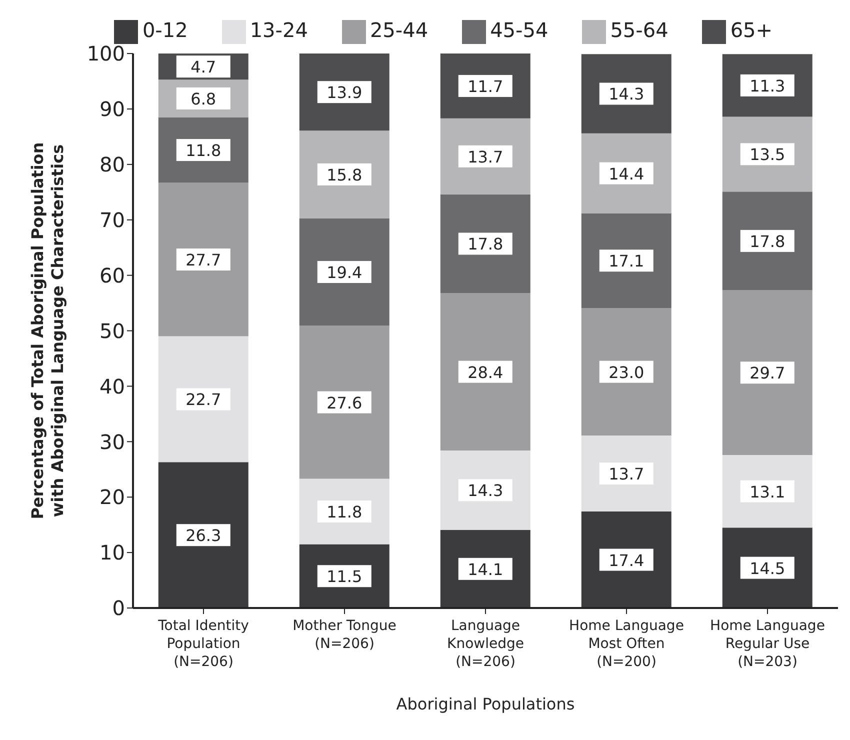 This screenshot has height=740, width=850. Describe the element at coordinates (203, 67) in the screenshot. I see `data-label: 4.7` at that location.